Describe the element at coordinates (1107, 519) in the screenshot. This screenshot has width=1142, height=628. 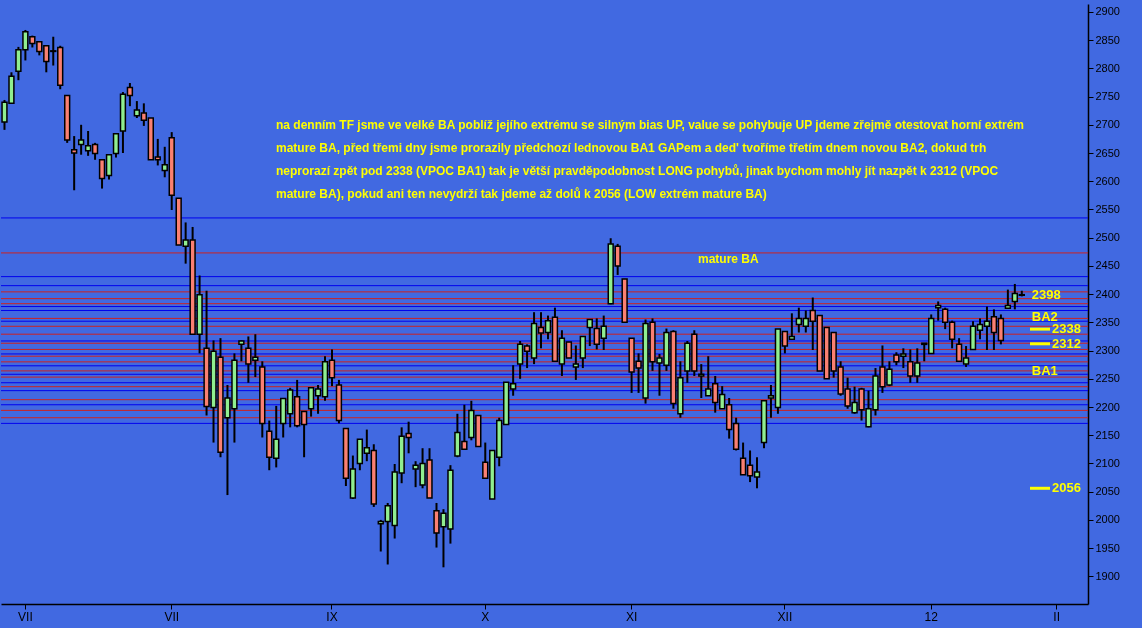
I see `y-tick-label: 2000` at that location.